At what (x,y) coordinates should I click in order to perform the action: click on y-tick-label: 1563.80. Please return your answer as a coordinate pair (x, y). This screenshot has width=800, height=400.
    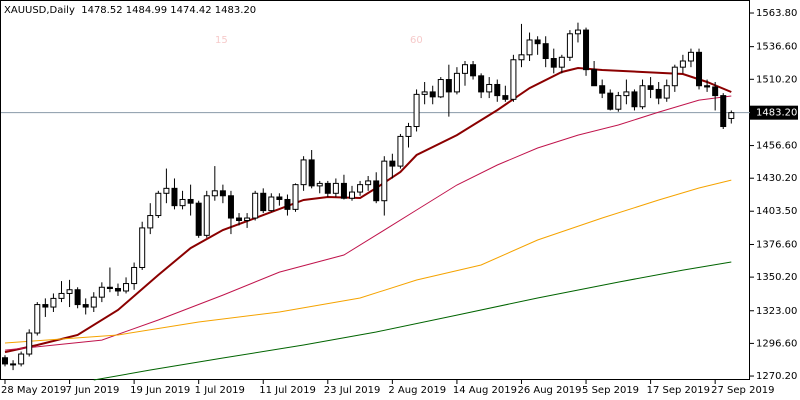
    Looking at the image, I should click on (776, 13).